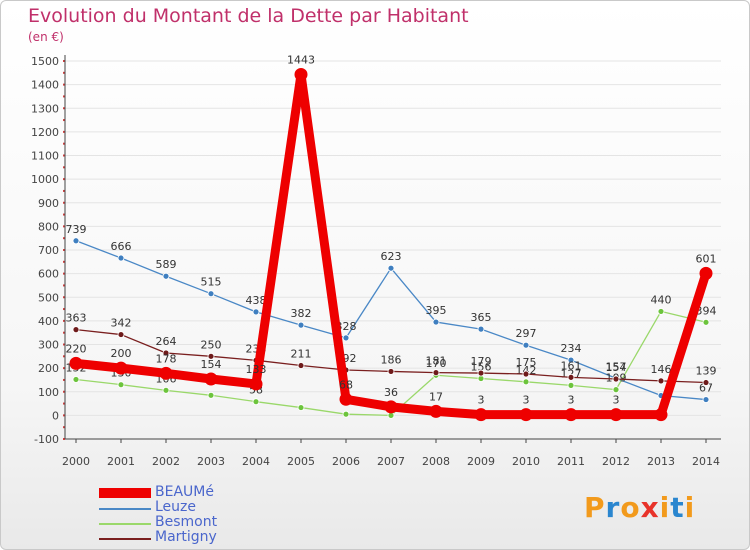  Describe the element at coordinates (125, 509) in the screenshot. I see `legend-swatch-leuze` at that location.